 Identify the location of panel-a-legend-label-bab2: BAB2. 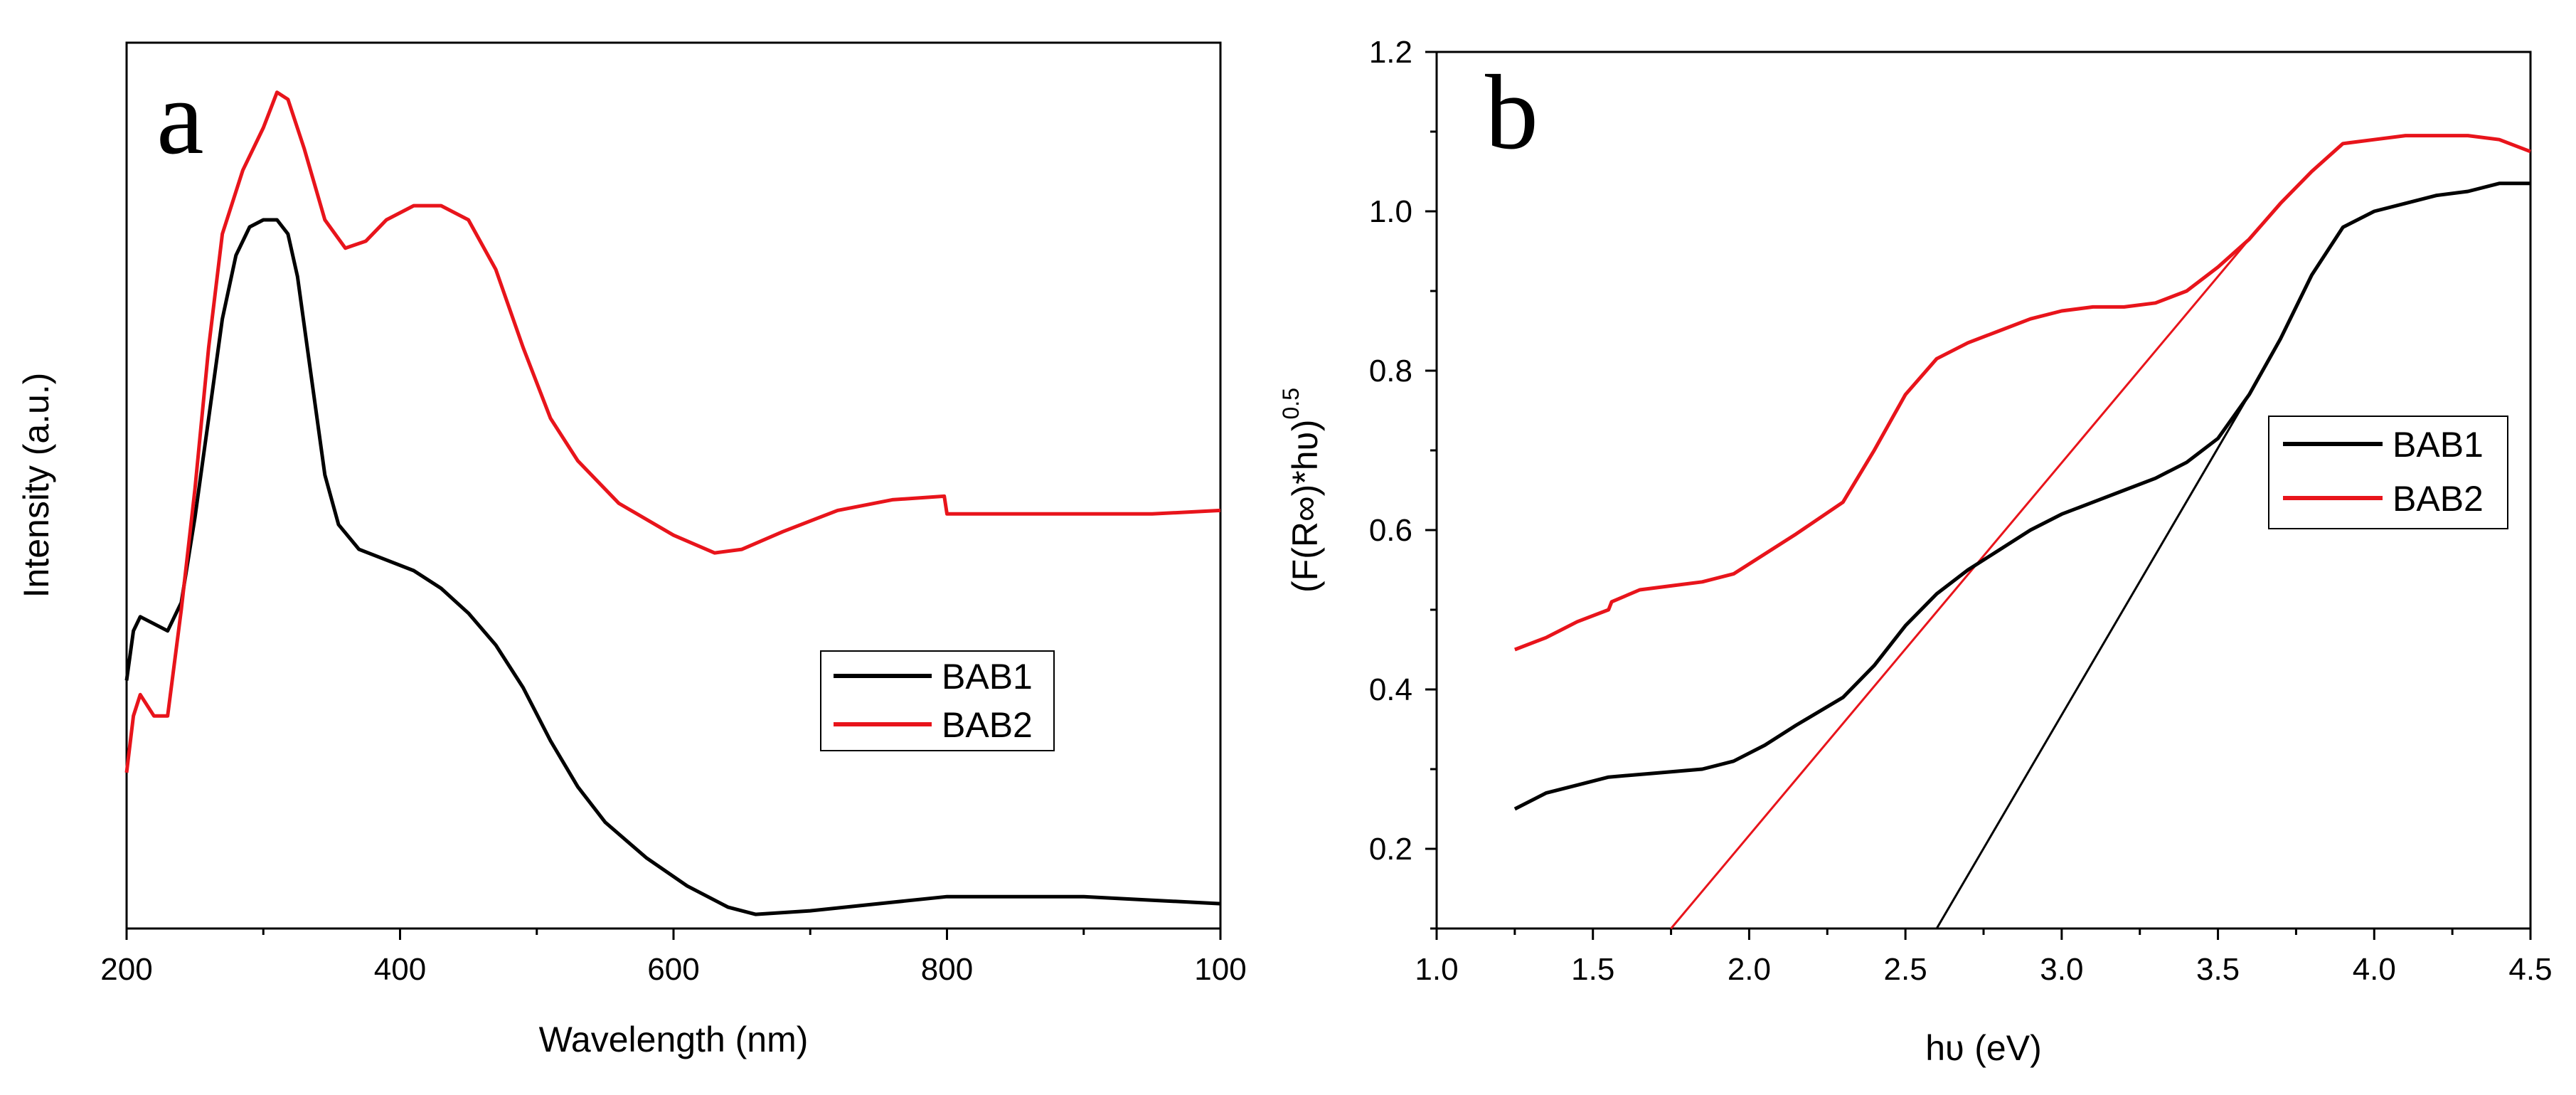
(987, 725).